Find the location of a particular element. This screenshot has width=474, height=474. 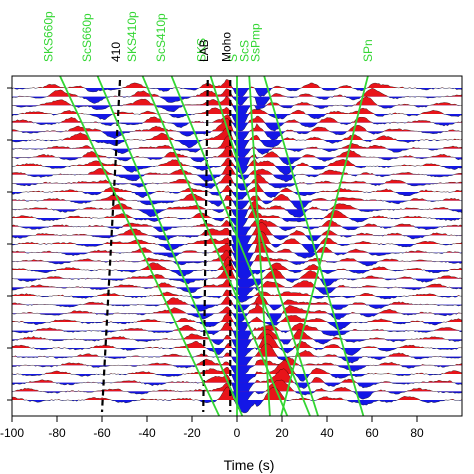

x-tick-label: 80 is located at coordinates (417, 433).